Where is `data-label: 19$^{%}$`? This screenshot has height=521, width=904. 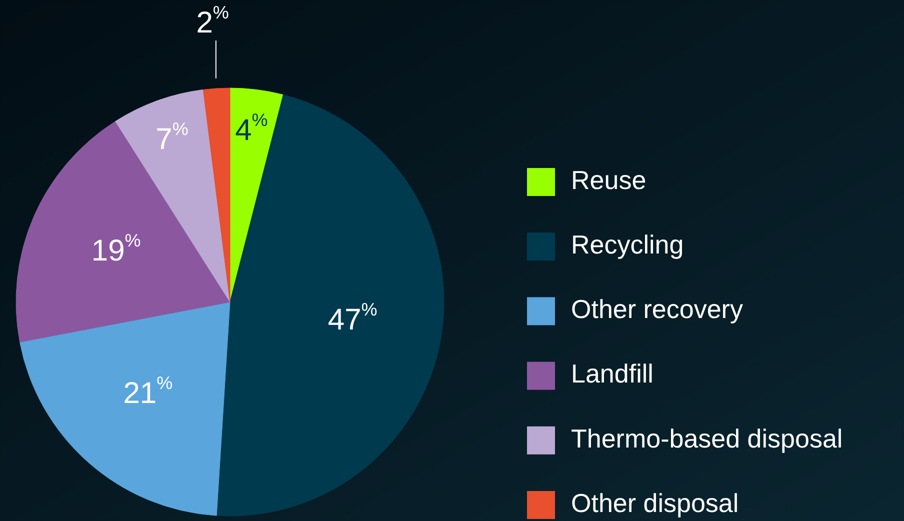 data-label: 19$^{%}$ is located at coordinates (116, 249).